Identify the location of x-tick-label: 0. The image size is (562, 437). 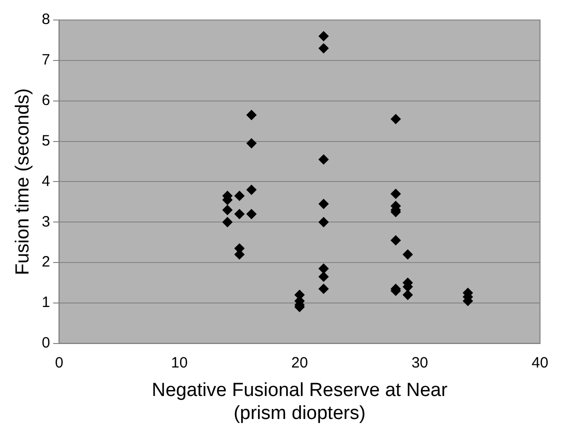
(59, 363).